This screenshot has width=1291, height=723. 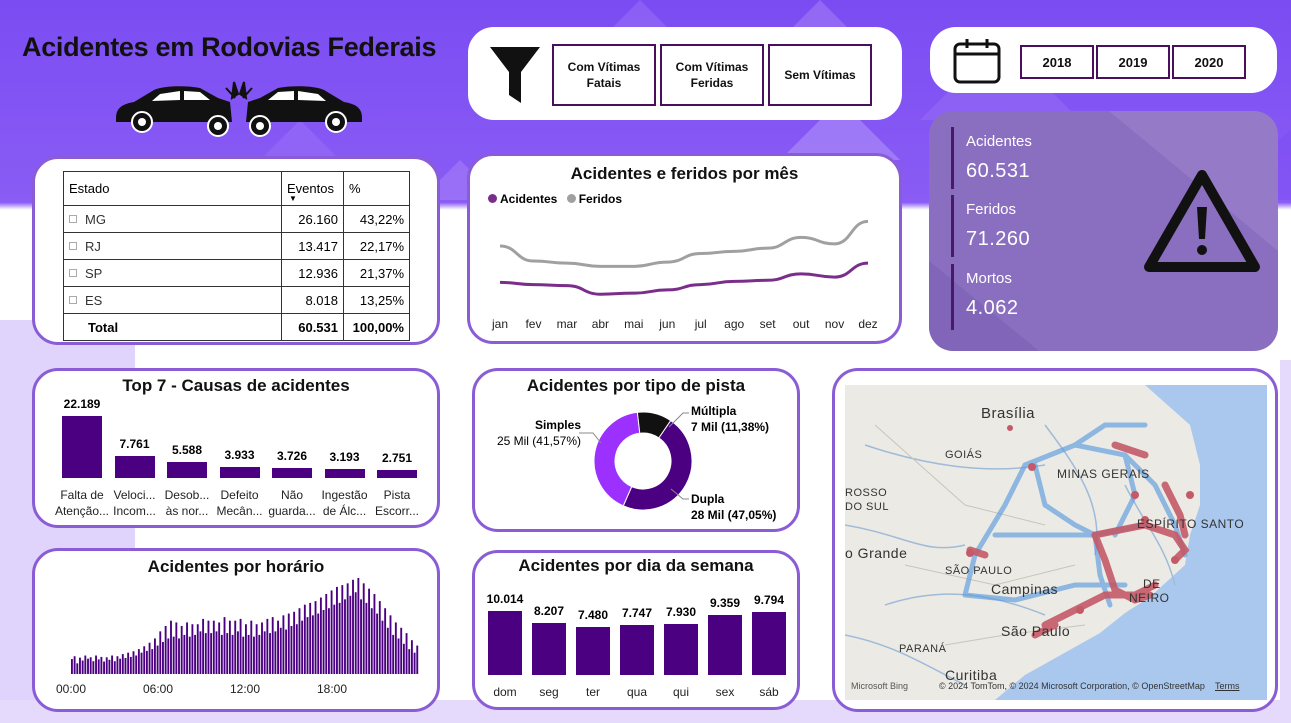 What do you see at coordinates (654, 425) in the screenshot?
I see `donut-slice-múltipla` at bounding box center [654, 425].